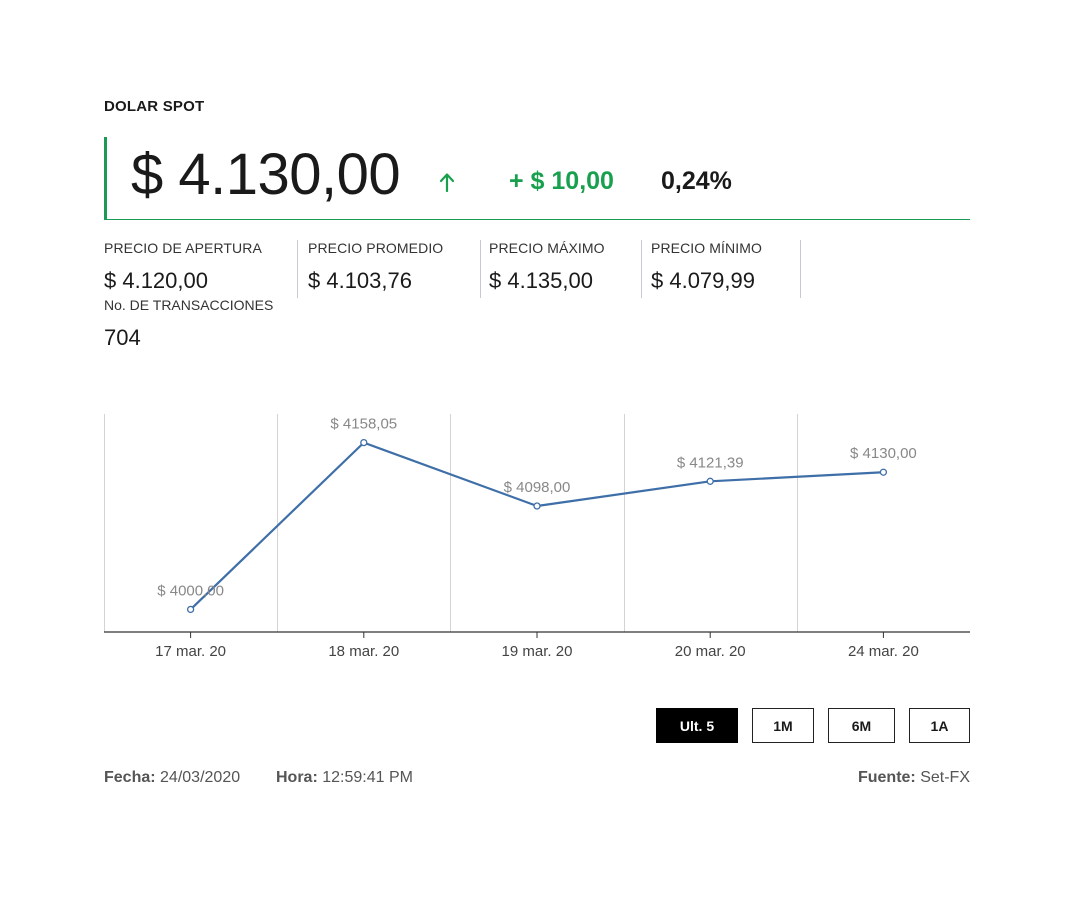  I want to click on stat-label: PRECIO PROMEDIO, so click(376, 248).